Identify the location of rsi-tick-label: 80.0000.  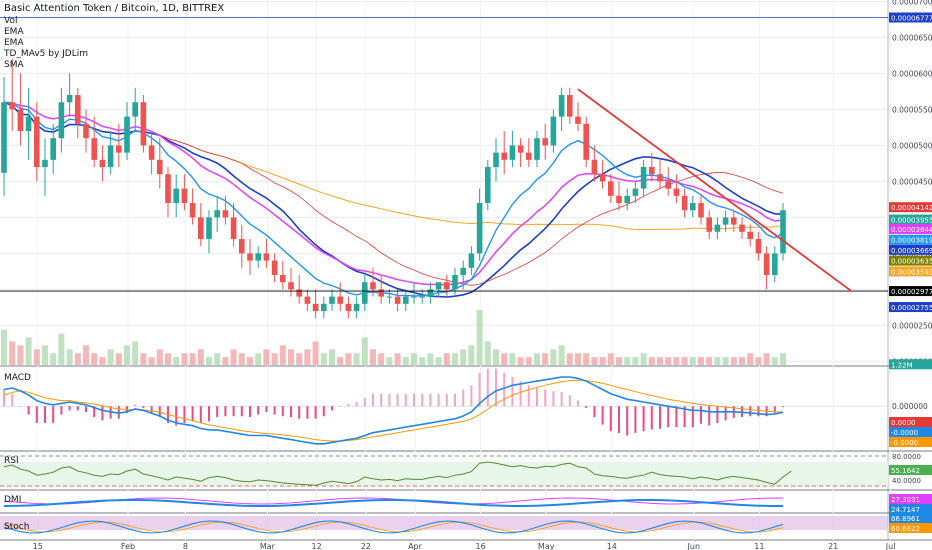
(906, 457).